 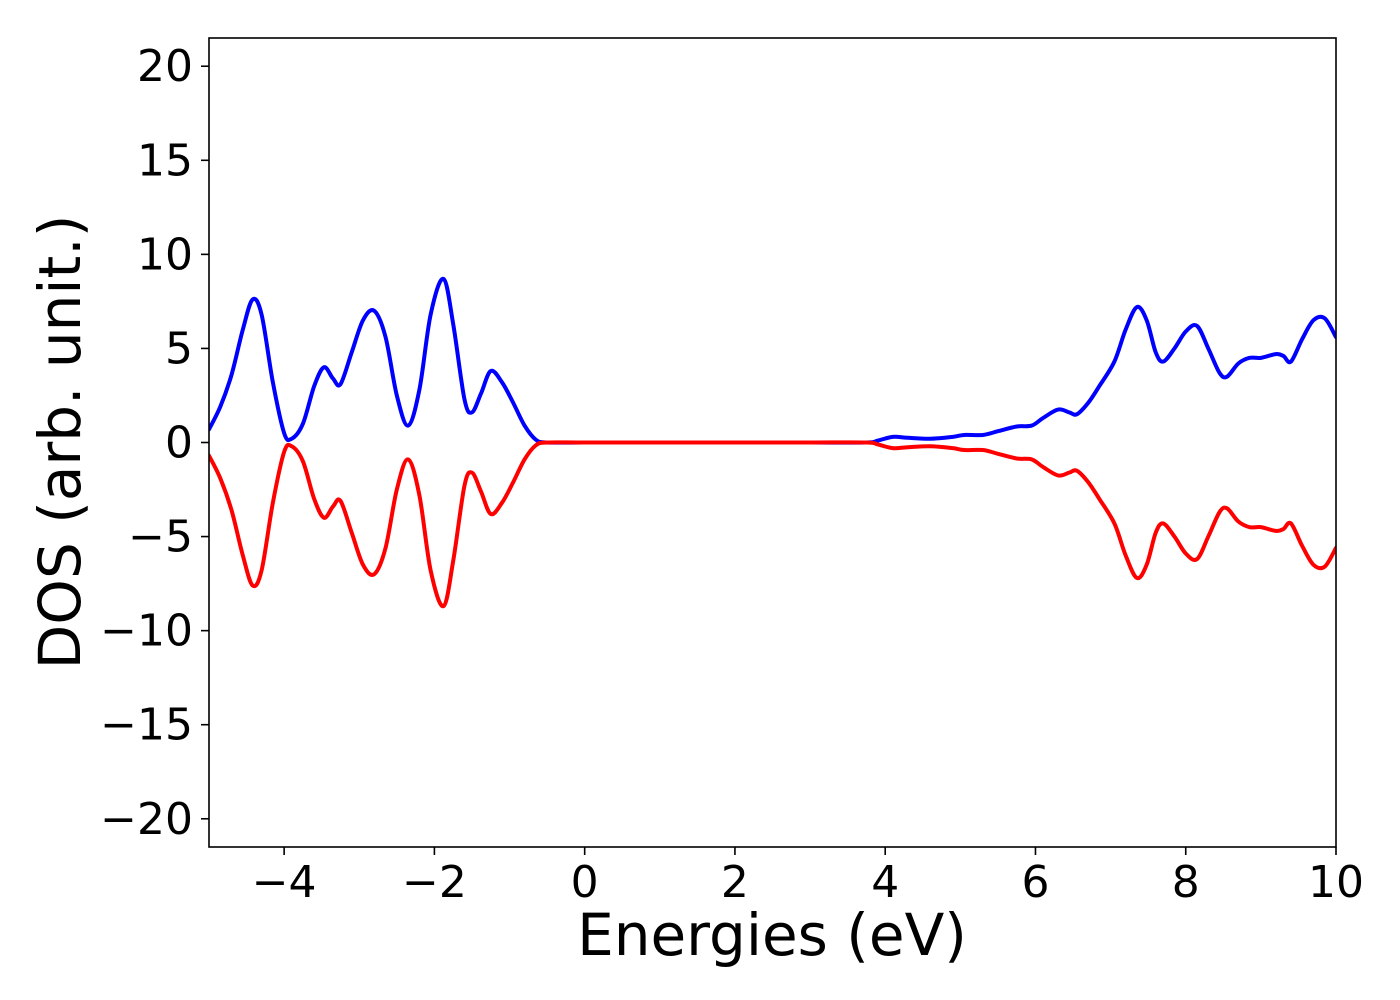 I want to click on y-tick-label: −10, so click(x=146, y=631).